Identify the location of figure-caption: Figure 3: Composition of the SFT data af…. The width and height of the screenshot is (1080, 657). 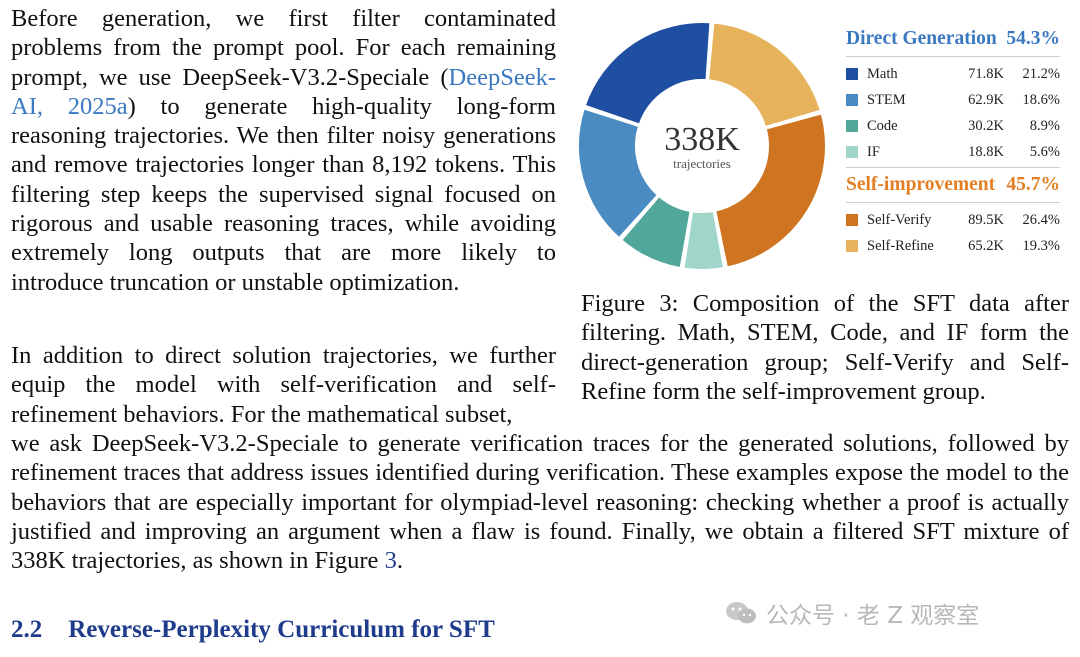
(825, 347).